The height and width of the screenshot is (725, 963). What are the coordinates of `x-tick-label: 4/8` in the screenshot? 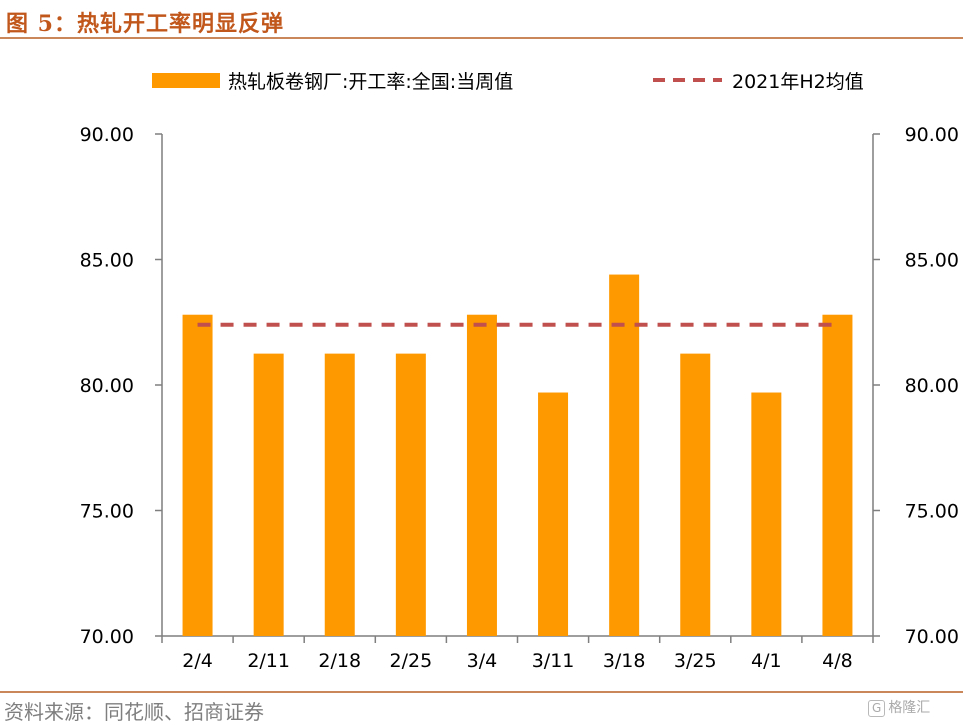 It's located at (837, 661).